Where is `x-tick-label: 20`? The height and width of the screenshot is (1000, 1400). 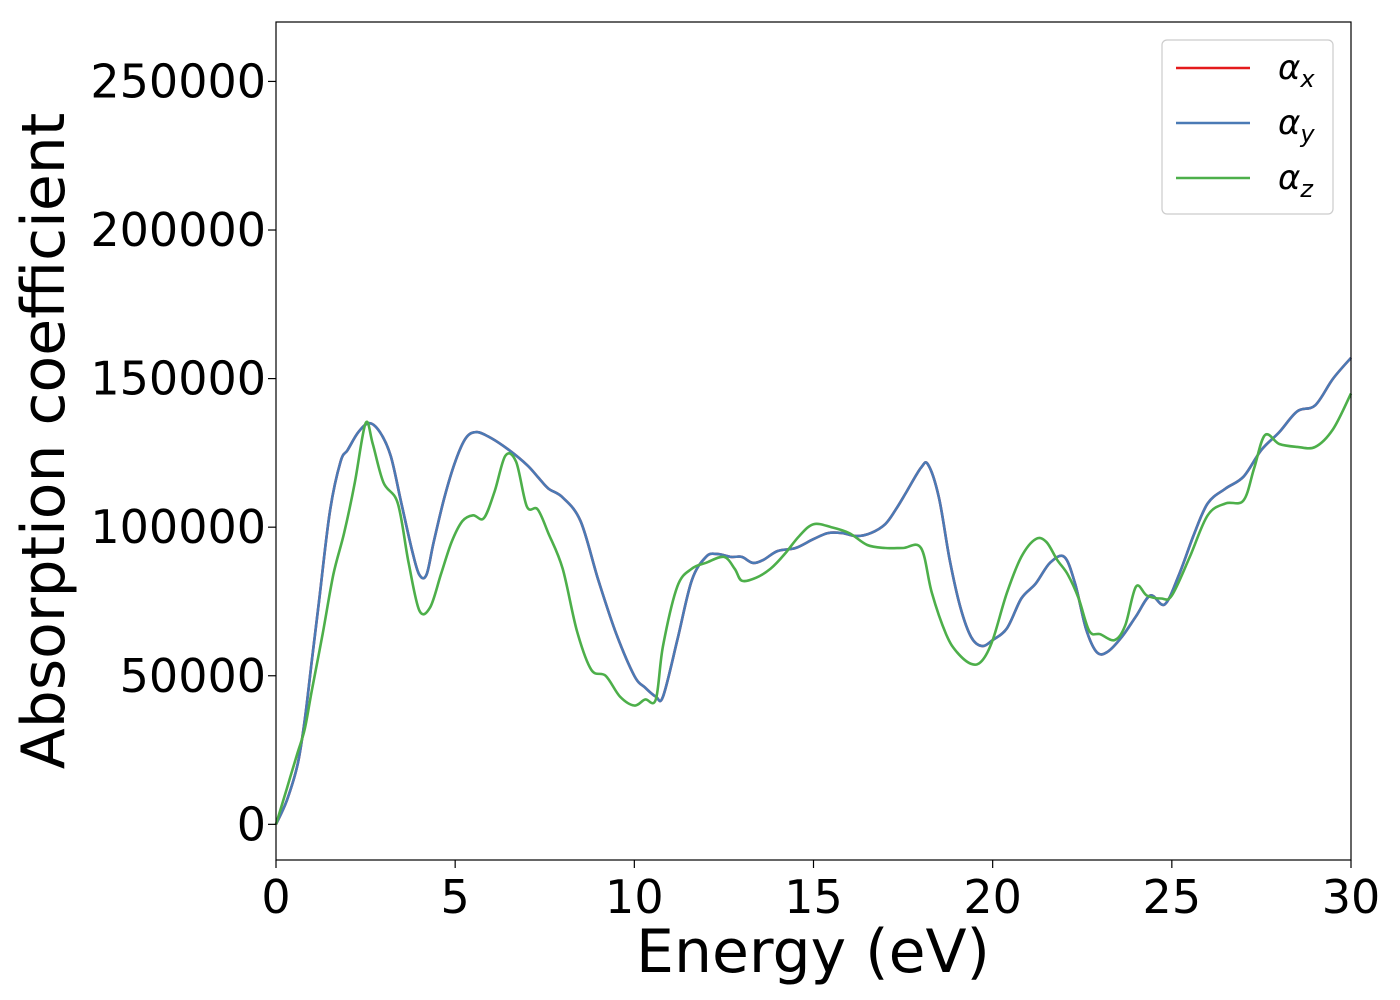 x-tick-label: 20 is located at coordinates (992, 897).